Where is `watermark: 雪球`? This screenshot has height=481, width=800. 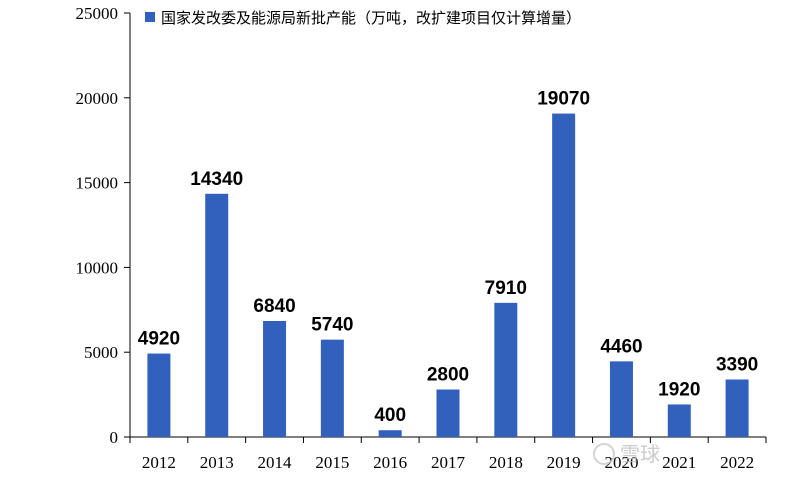
watermark: 雪球 is located at coordinates (626, 454).